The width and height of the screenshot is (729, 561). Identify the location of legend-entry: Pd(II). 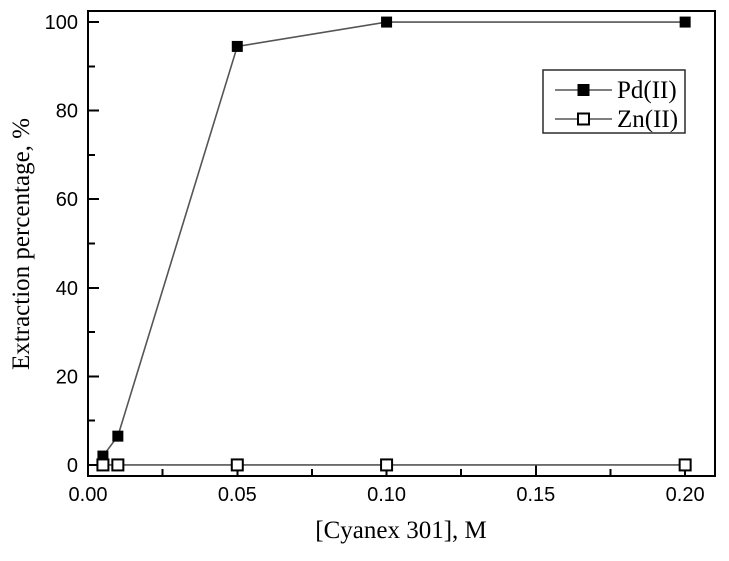
(616, 90).